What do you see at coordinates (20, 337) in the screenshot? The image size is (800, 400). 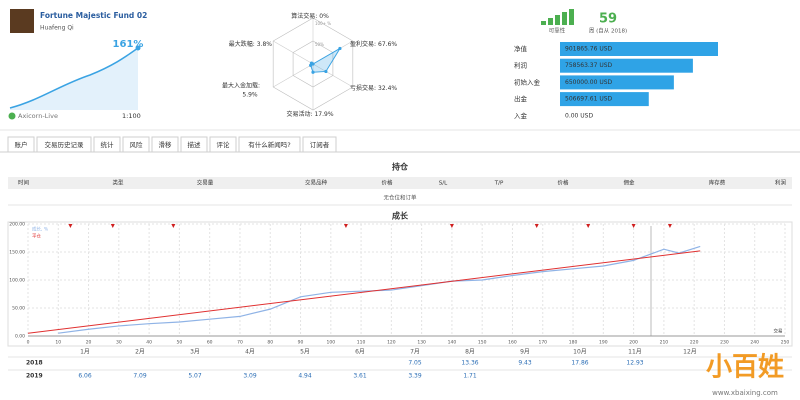 I see `y-tick-label: 0.00` at bounding box center [20, 337].